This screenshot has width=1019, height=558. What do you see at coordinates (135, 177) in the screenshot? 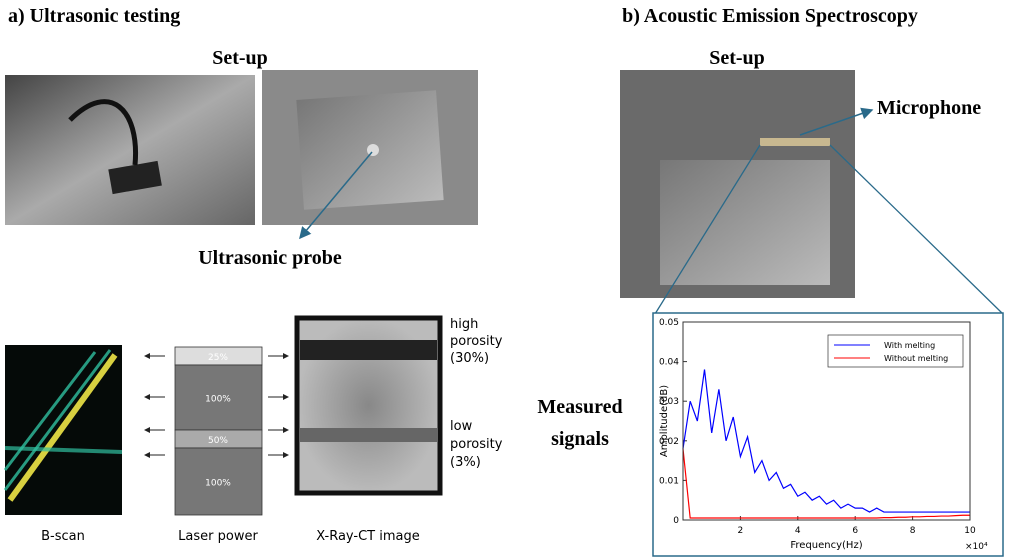
I see `photo-detail` at bounding box center [135, 177].